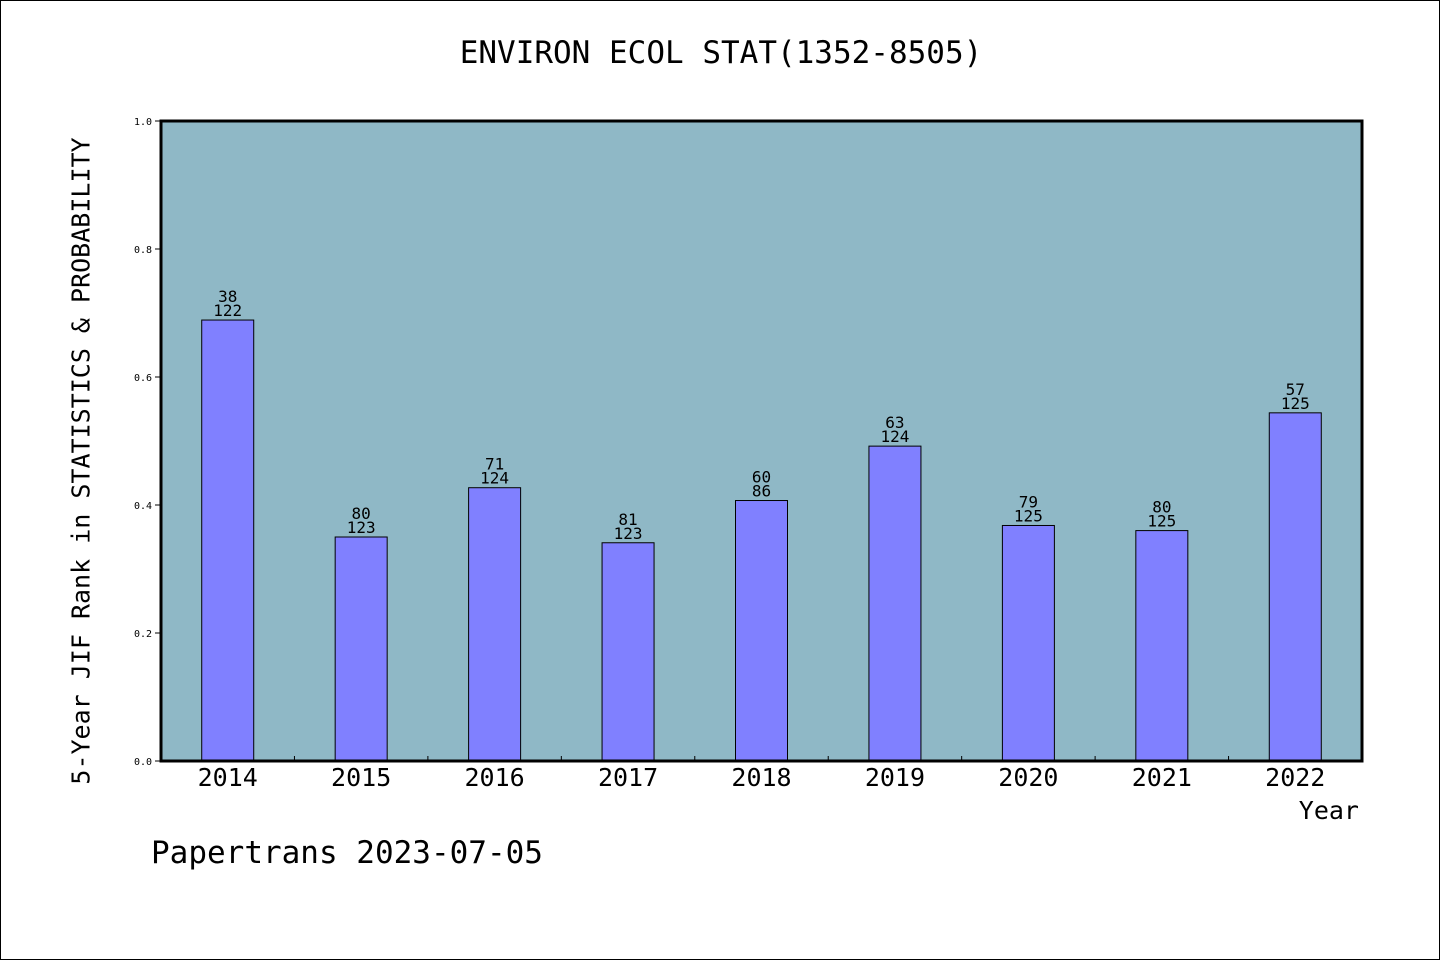 Image resolution: width=1440 pixels, height=961 pixels. I want to click on y-tick-label: 0.4, so click(143, 506).